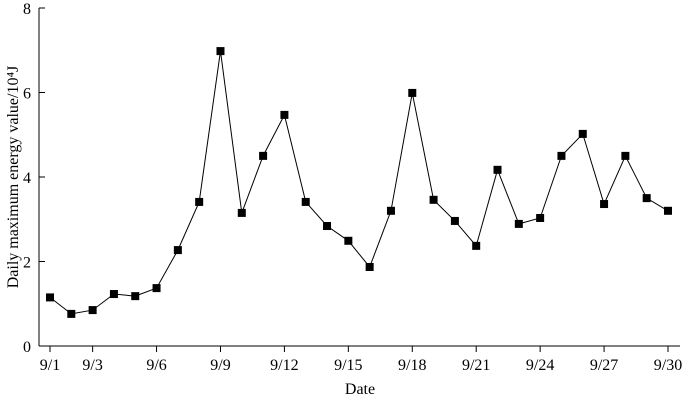 Image resolution: width=685 pixels, height=407 pixels. I want to click on x-tick-label: 9/15, so click(348, 365).